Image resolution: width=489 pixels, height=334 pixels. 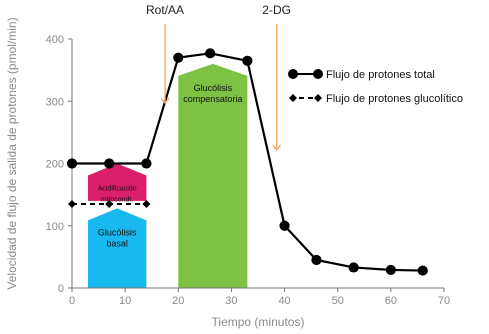 What do you see at coordinates (117, 243) in the screenshot?
I see `region-label-basal: basal` at bounding box center [117, 243].